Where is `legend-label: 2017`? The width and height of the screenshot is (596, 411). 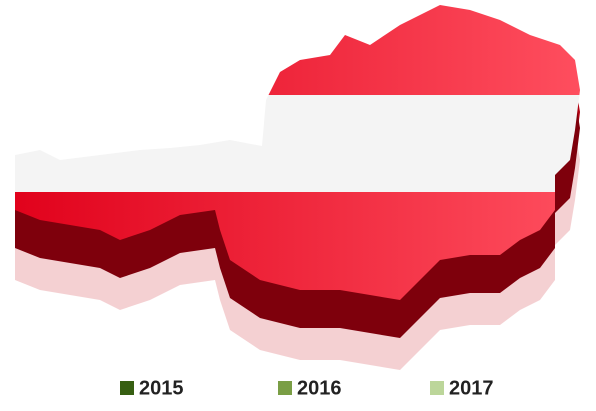
legend-label: 2017 is located at coordinates (471, 388).